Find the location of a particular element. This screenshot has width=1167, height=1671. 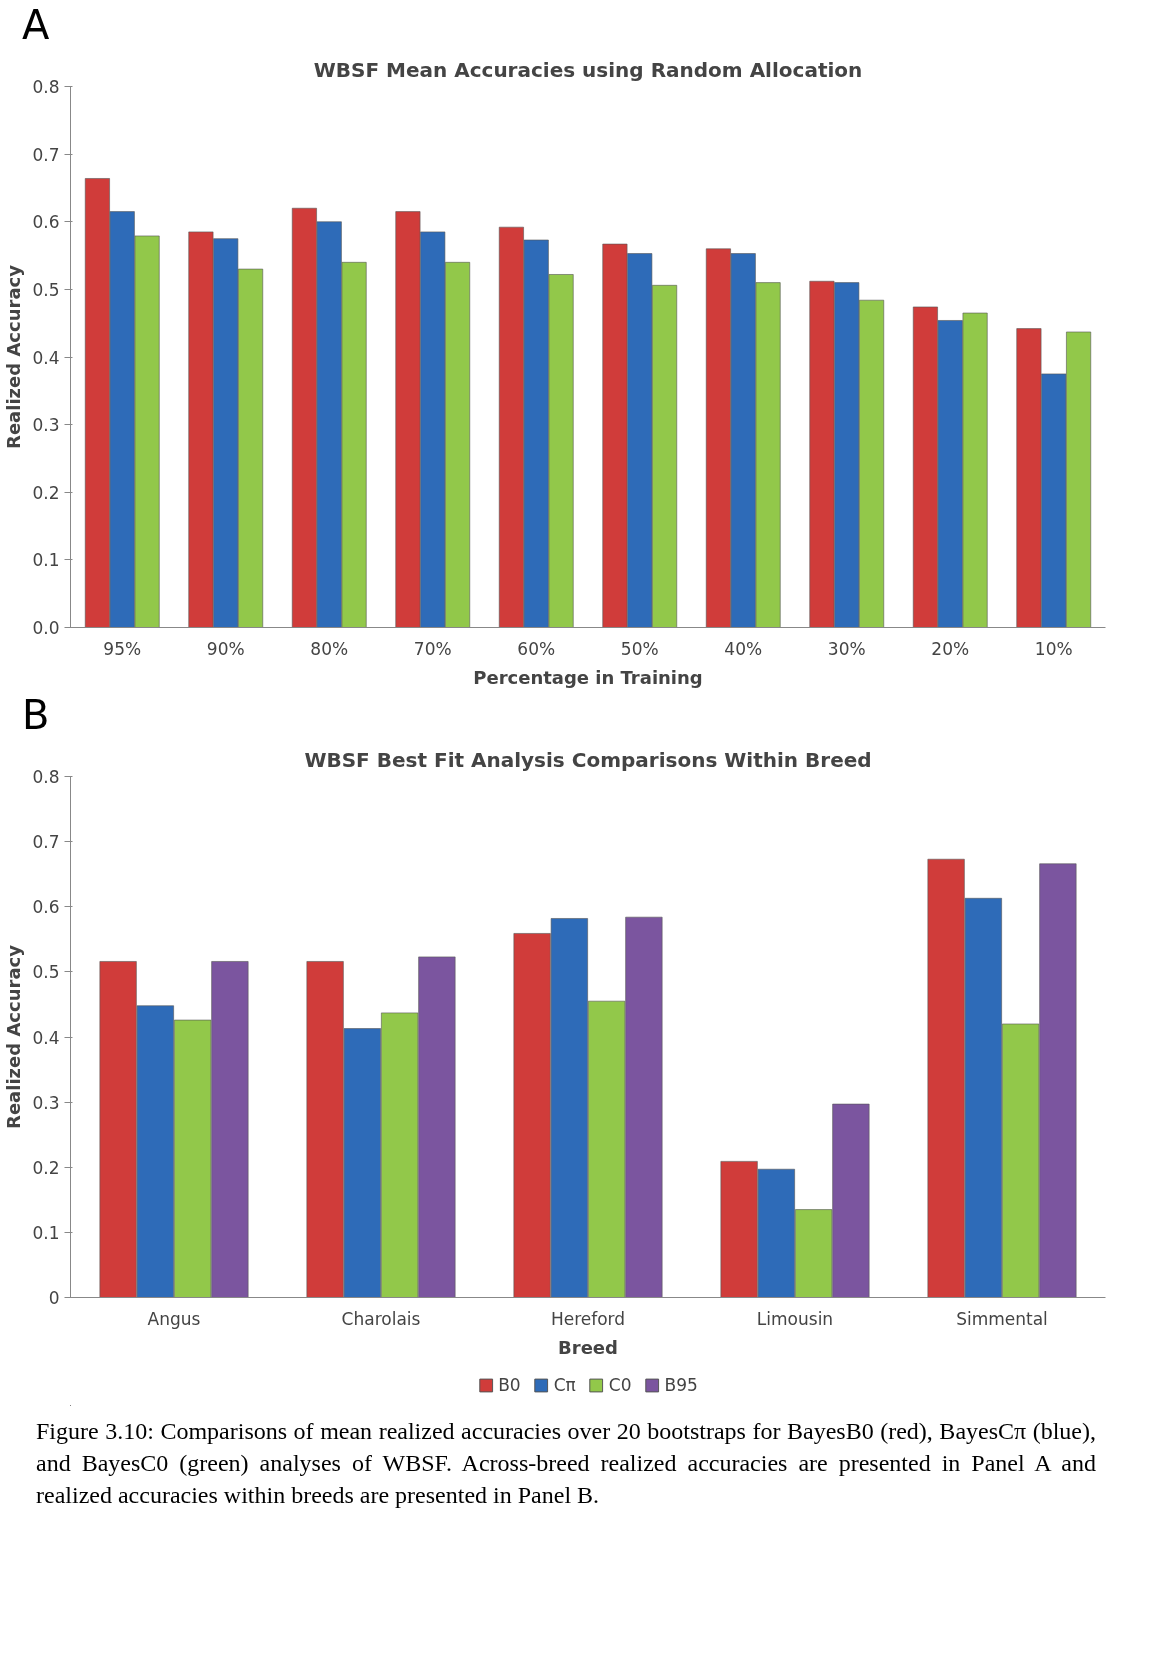

text: B is located at coordinates (36, 715).